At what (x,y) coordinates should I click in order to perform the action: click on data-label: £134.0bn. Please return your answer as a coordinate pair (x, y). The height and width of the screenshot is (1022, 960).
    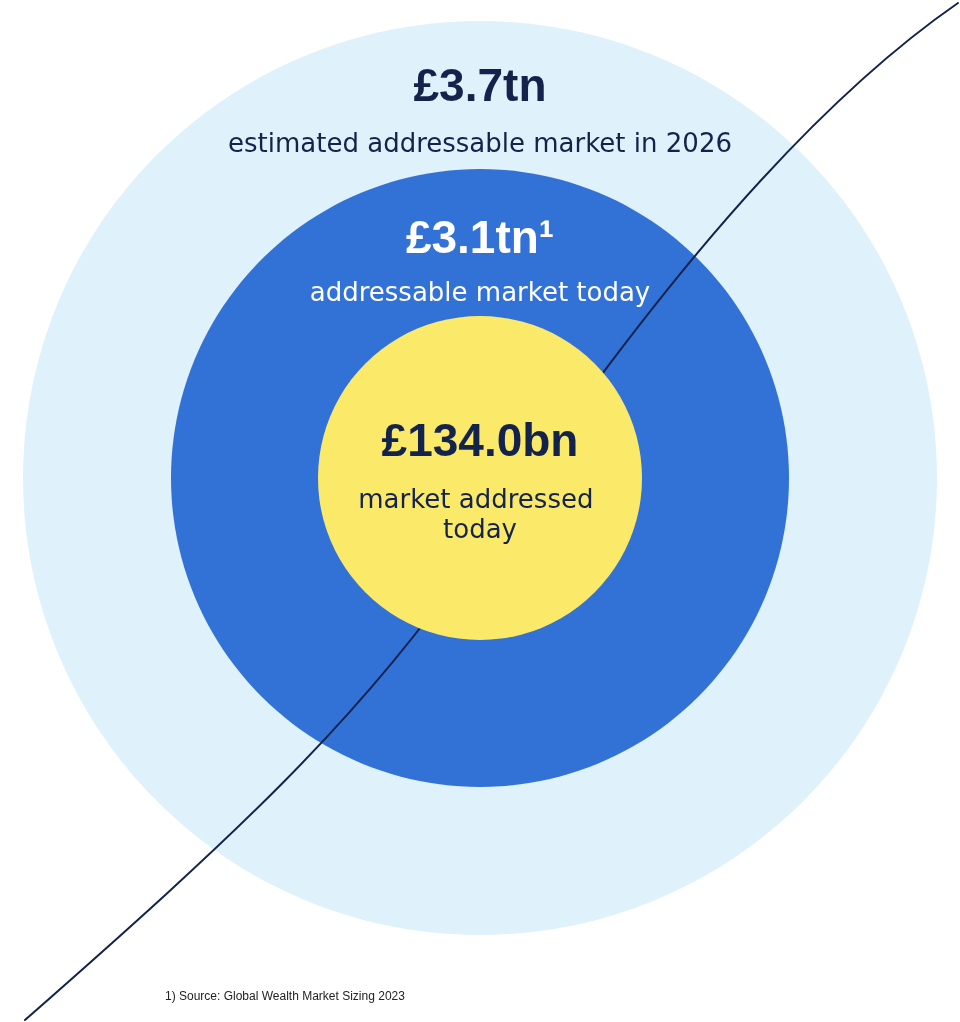
    Looking at the image, I should click on (480, 440).